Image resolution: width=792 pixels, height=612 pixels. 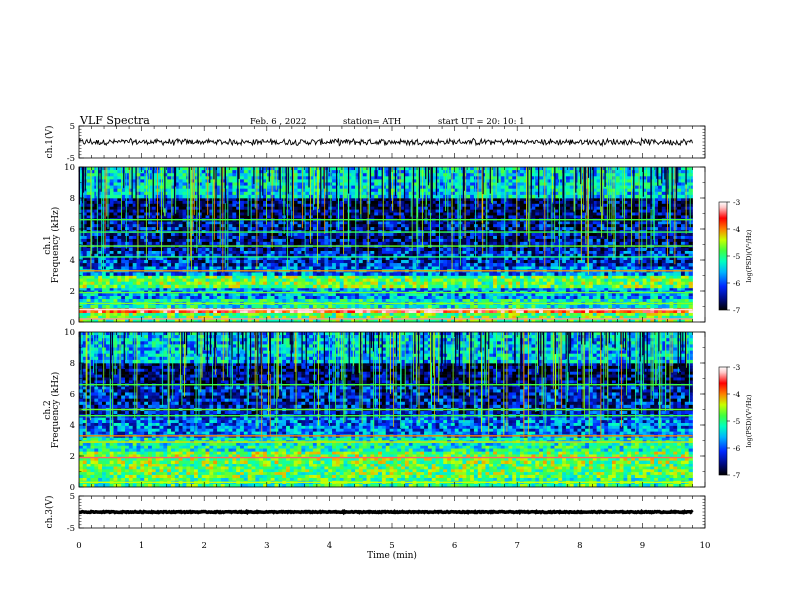 What do you see at coordinates (372, 122) in the screenshot?
I see `figure-station: station= ATH` at bounding box center [372, 122].